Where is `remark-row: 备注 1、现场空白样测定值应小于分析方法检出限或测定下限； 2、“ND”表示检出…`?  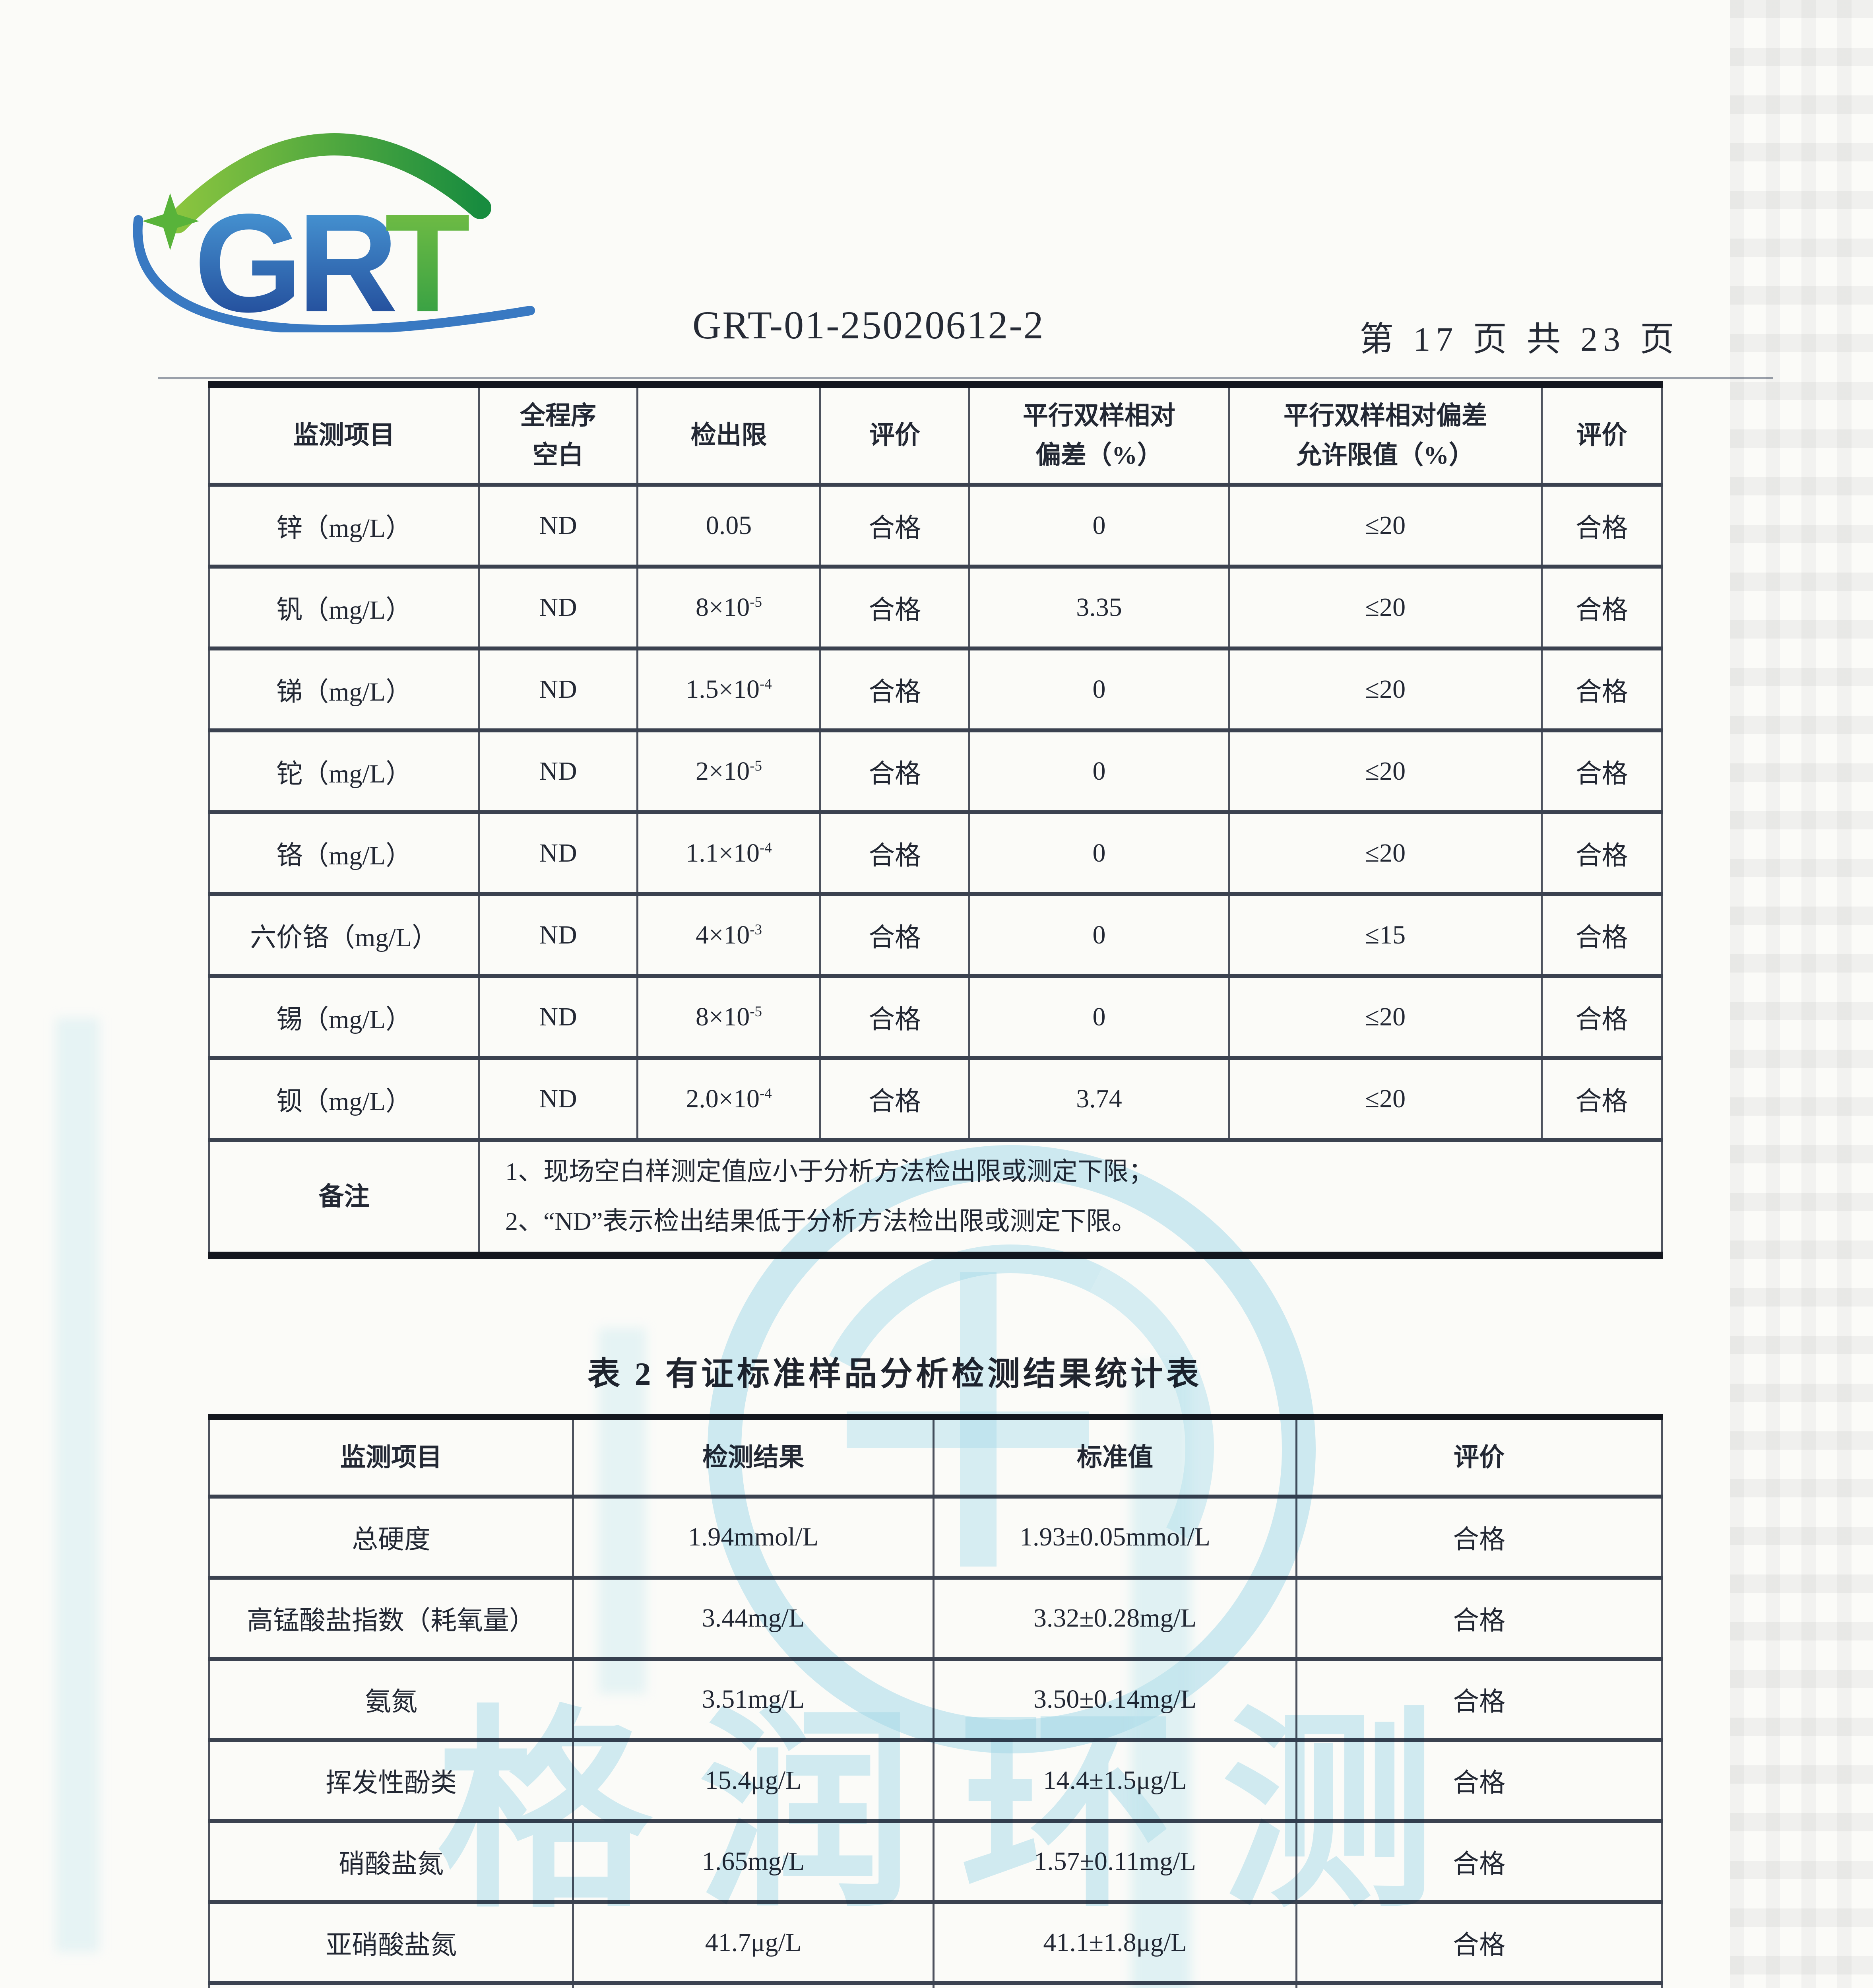 remark-row: 备注 1、现场空白样测定值应小于分析方法检出限或测定下限； 2、“ND”表示检出… is located at coordinates (936, 1196).